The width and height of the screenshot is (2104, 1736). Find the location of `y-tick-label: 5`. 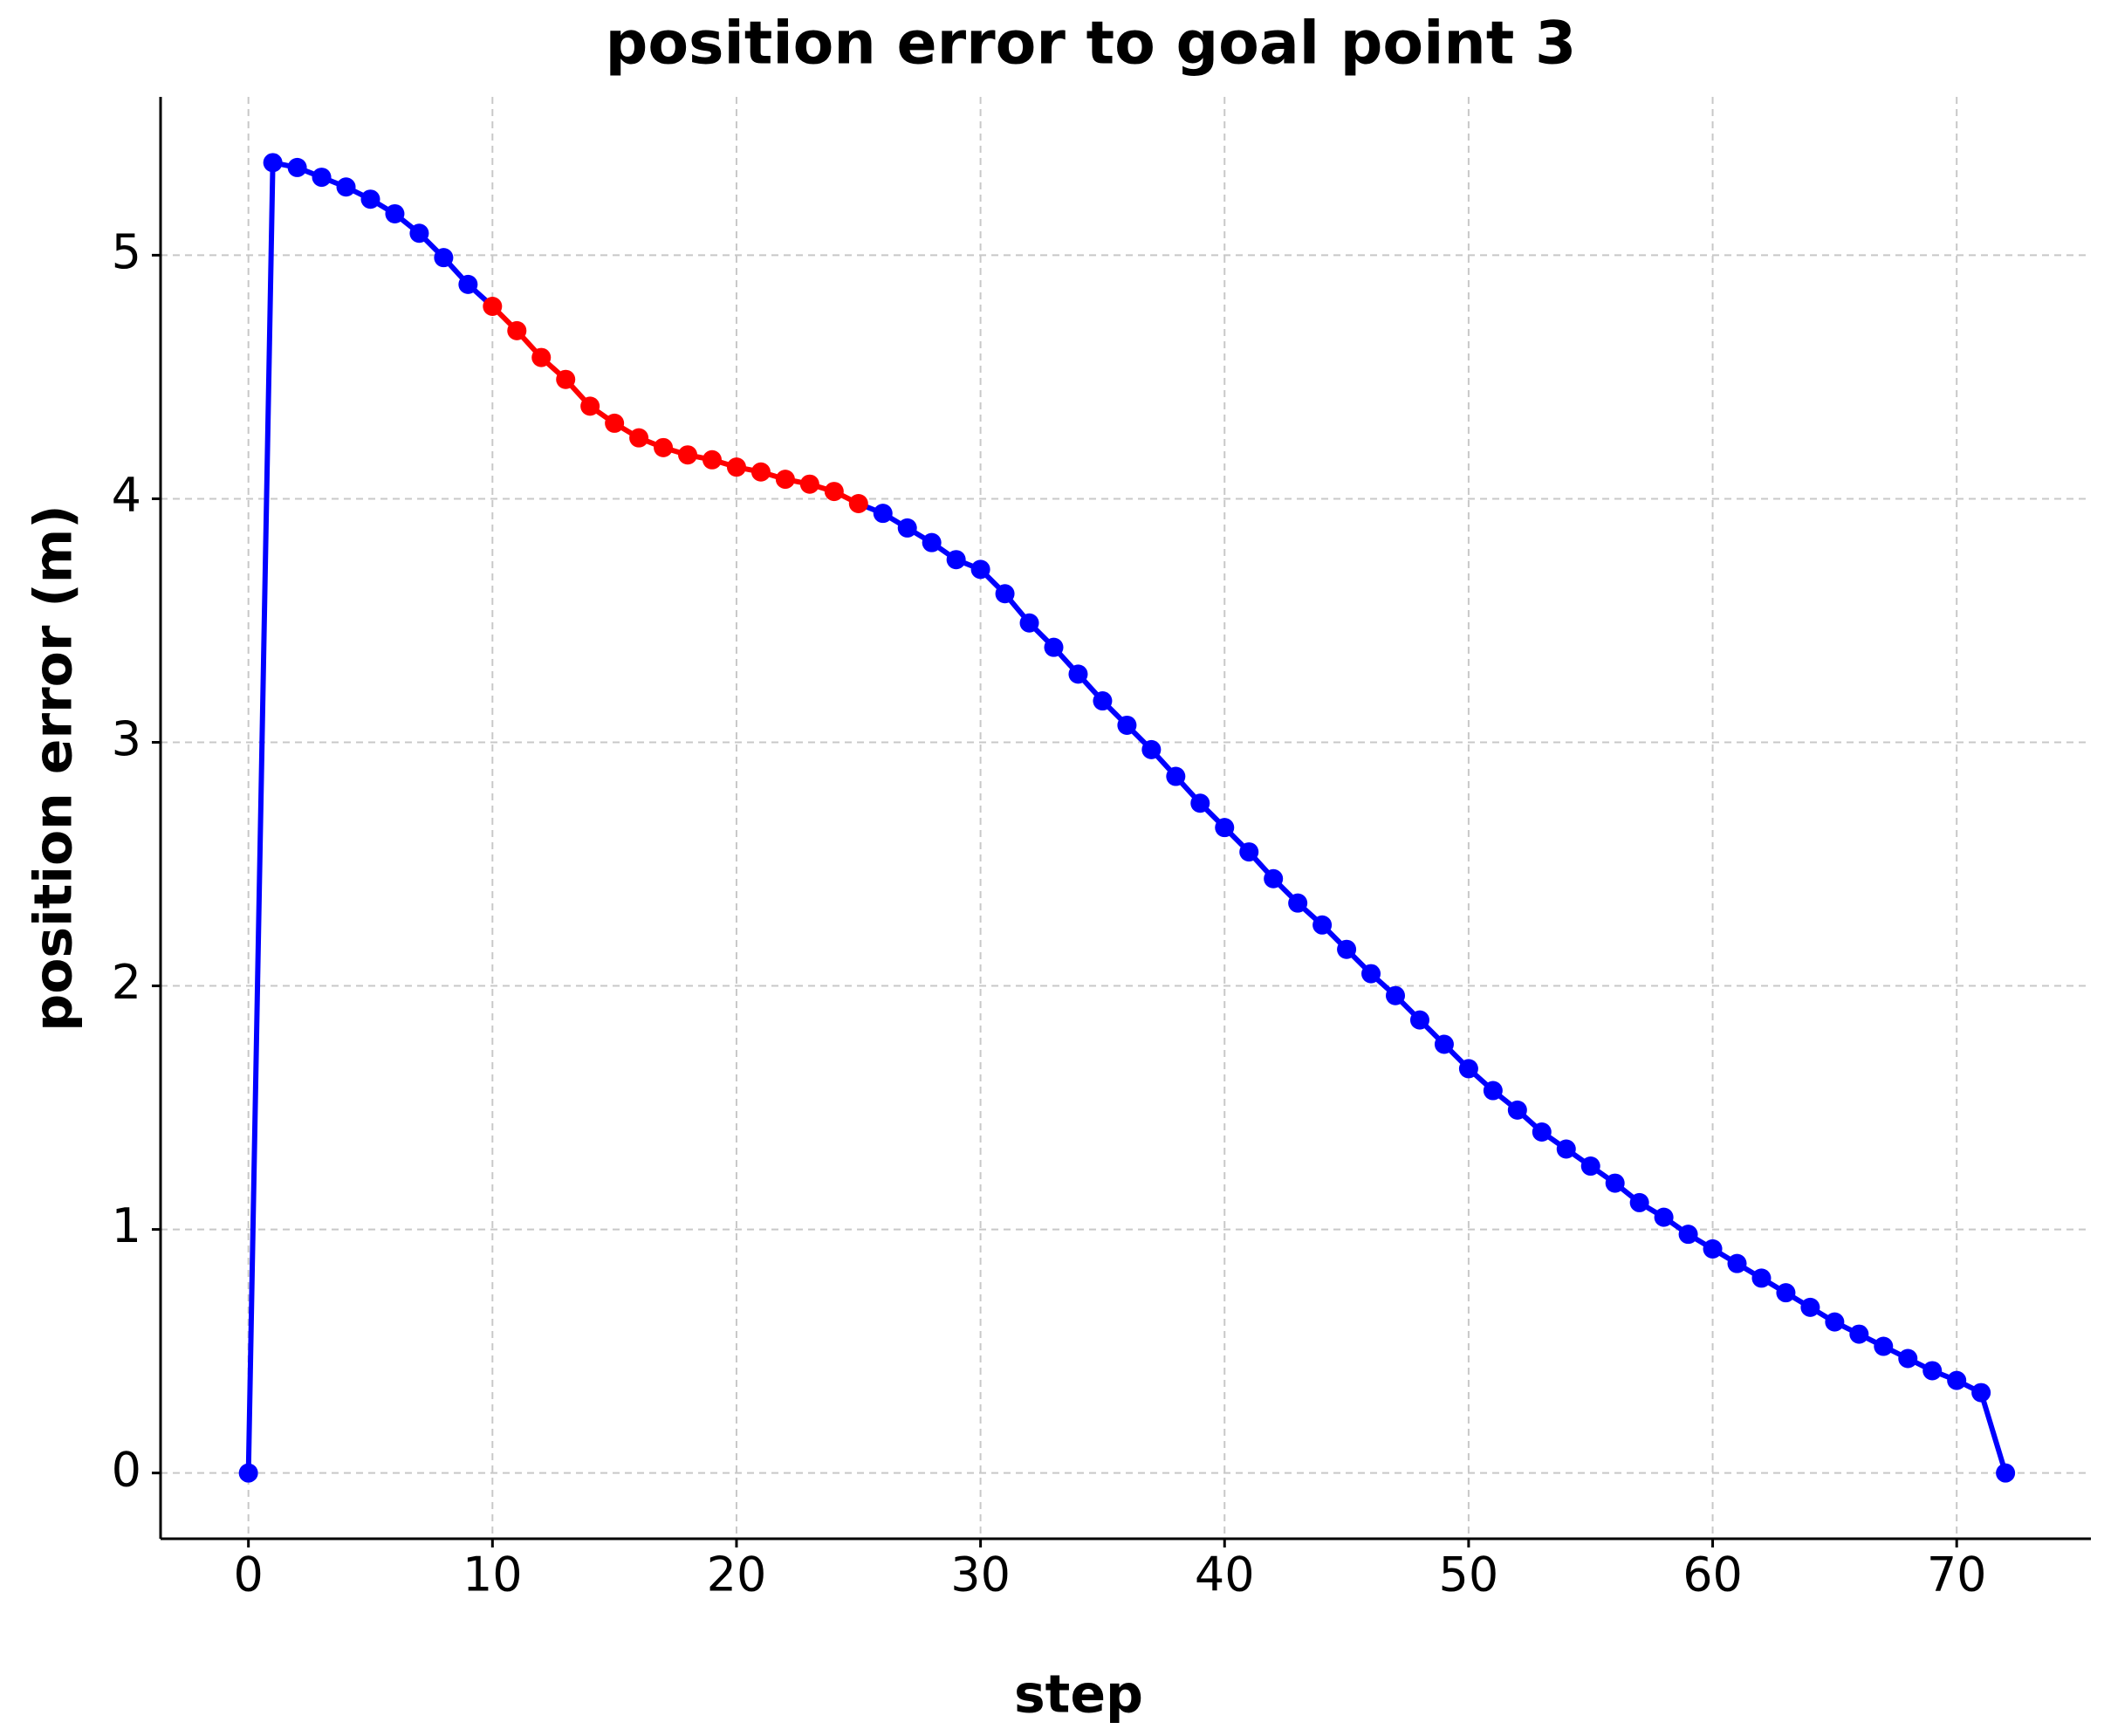

y-tick-label: 5 is located at coordinates (126, 252).